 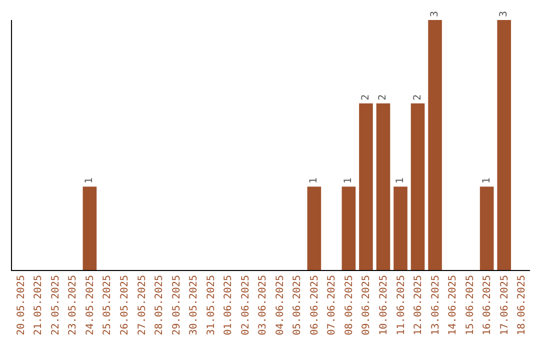 What do you see at coordinates (366, 305) in the screenshot?
I see `x-tick-label: 09.06.2025` at bounding box center [366, 305].